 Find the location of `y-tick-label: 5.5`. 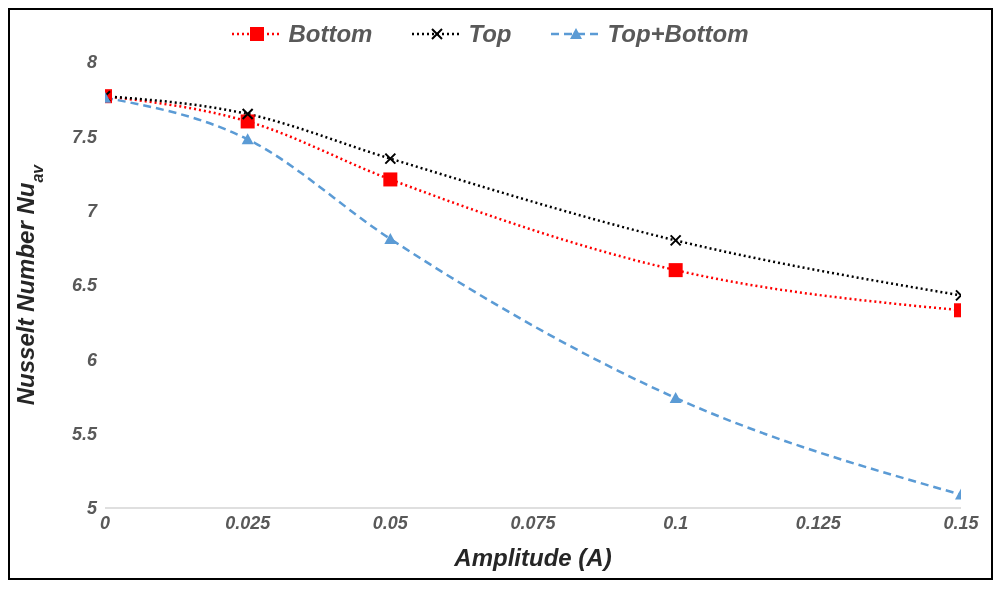

y-tick-label: 5.5 is located at coordinates (84, 434).